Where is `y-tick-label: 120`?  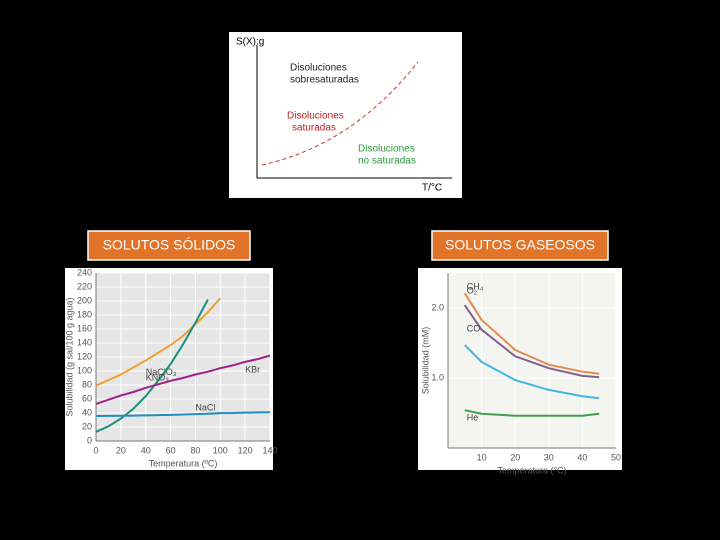
y-tick-label: 120 is located at coordinates (84, 356).